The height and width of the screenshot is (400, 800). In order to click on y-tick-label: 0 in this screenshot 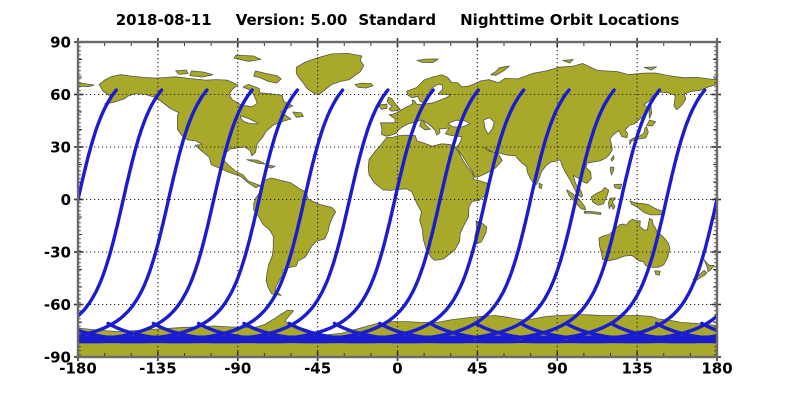, I will do `click(66, 200)`.